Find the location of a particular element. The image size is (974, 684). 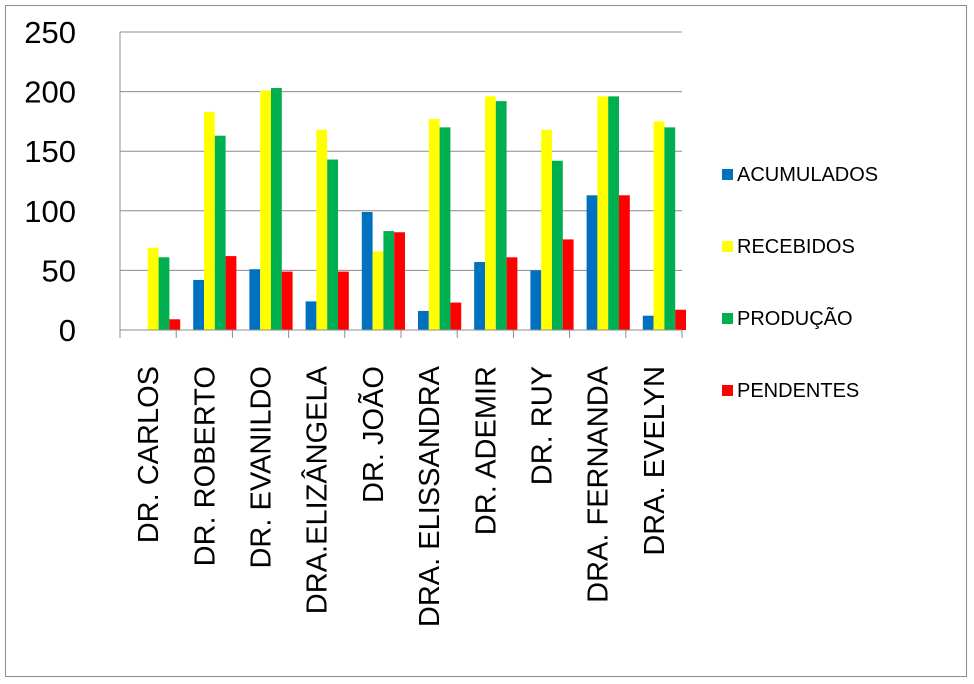

y-tick-label: 50 is located at coordinates (59, 270).